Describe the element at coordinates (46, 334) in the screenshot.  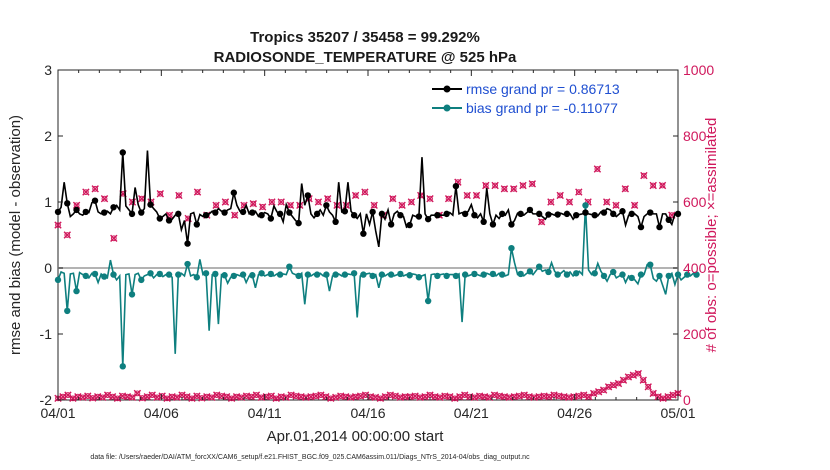
I see `y-tick-label: -1` at that location.